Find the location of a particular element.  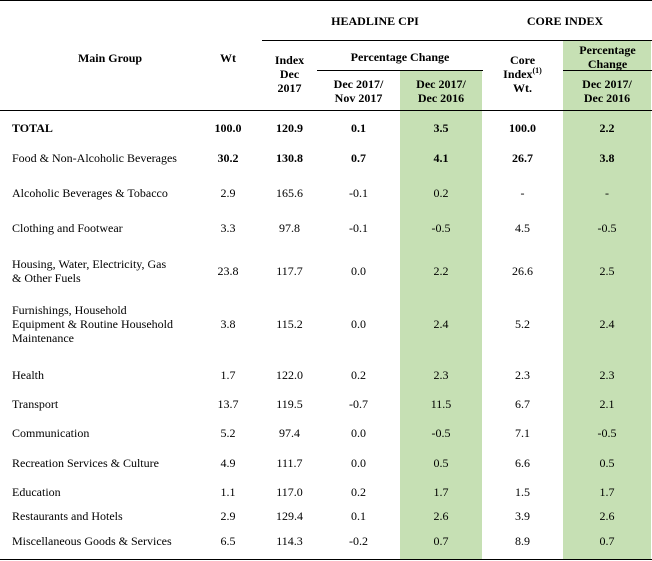

col-core-pct-line2: Change is located at coordinates (607, 64).